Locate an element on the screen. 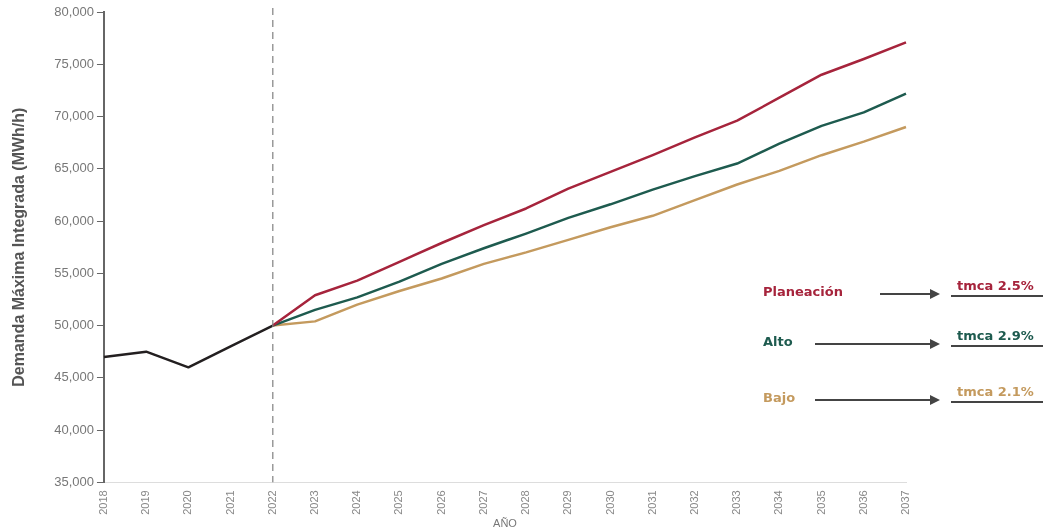  x-axis-title: AÑO is located at coordinates (505, 523).